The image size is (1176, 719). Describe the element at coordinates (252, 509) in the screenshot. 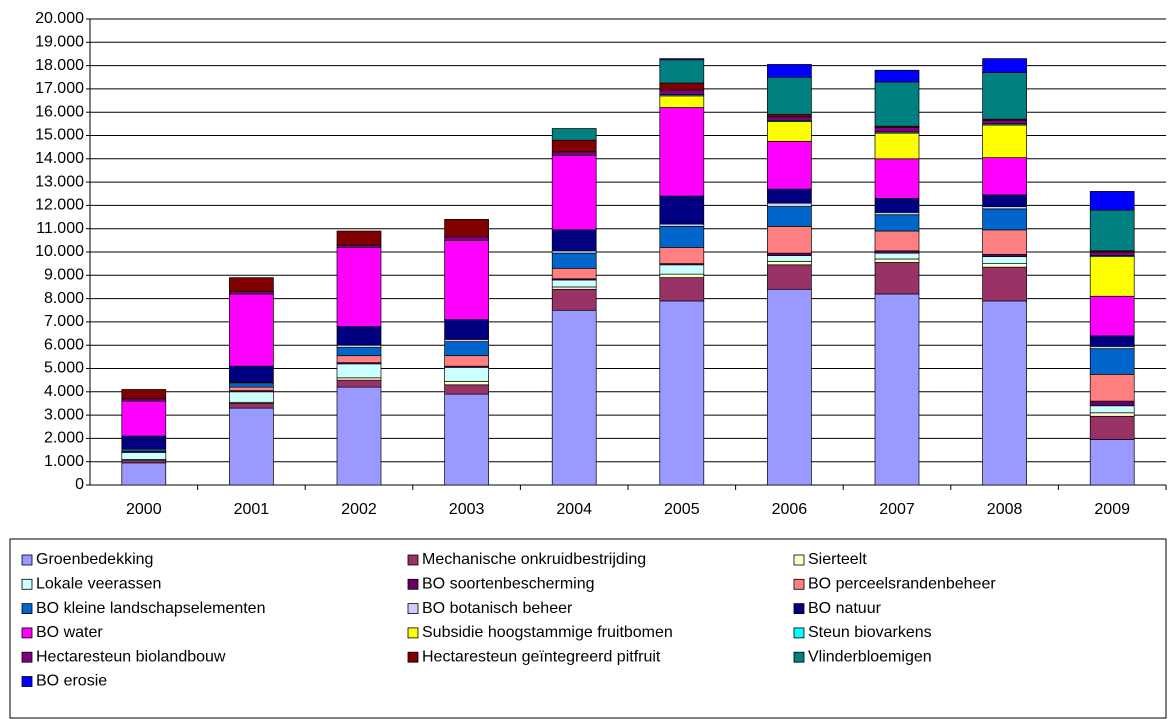

I see `x-tick-label: 2001` at that location.